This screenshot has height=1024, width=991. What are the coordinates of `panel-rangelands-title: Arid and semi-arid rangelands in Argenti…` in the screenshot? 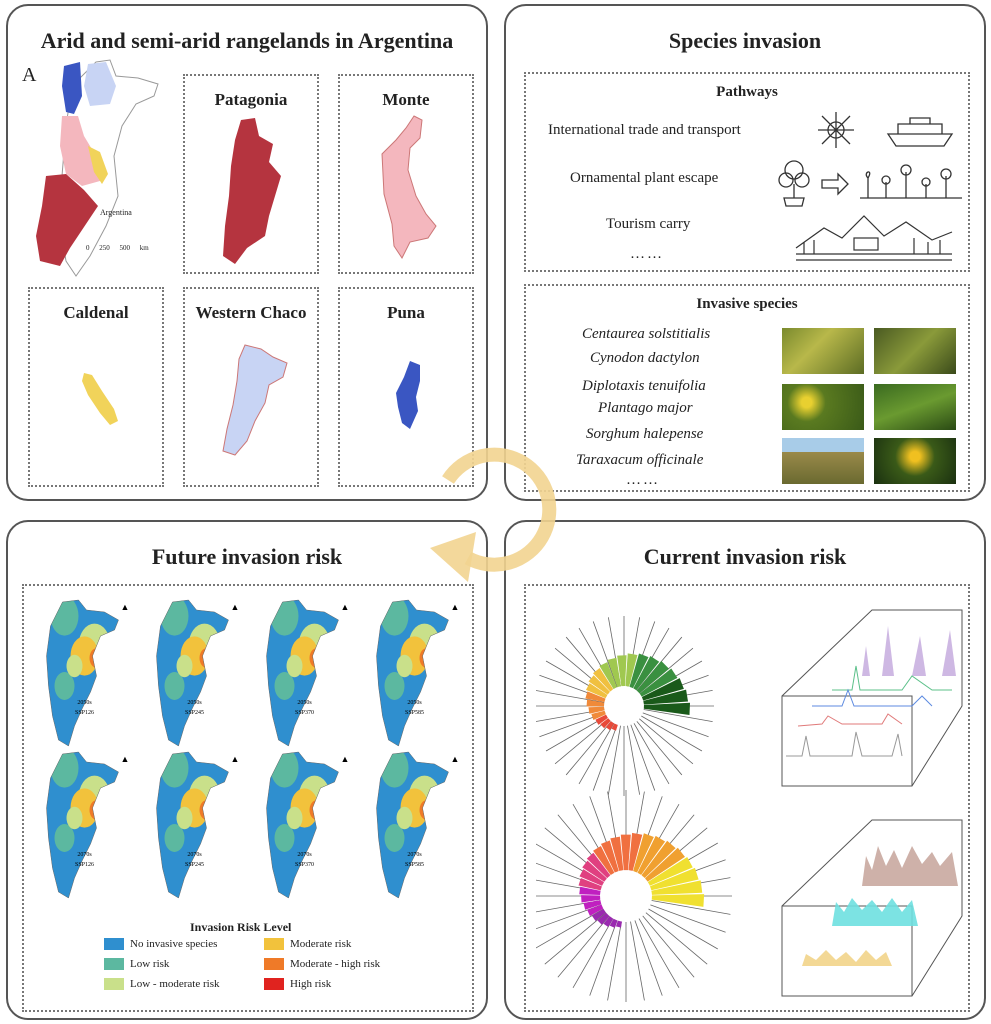 It's located at (247, 40).